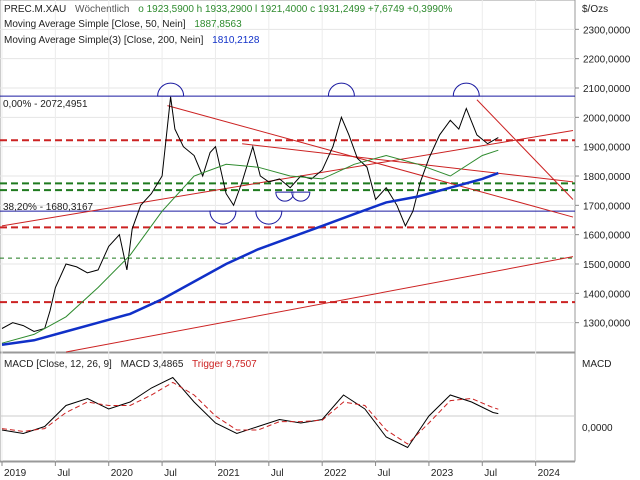 This screenshot has width=640, height=480. Describe the element at coordinates (224, 364) in the screenshot. I see `trigger-value: Trigger 9,7507` at that location.